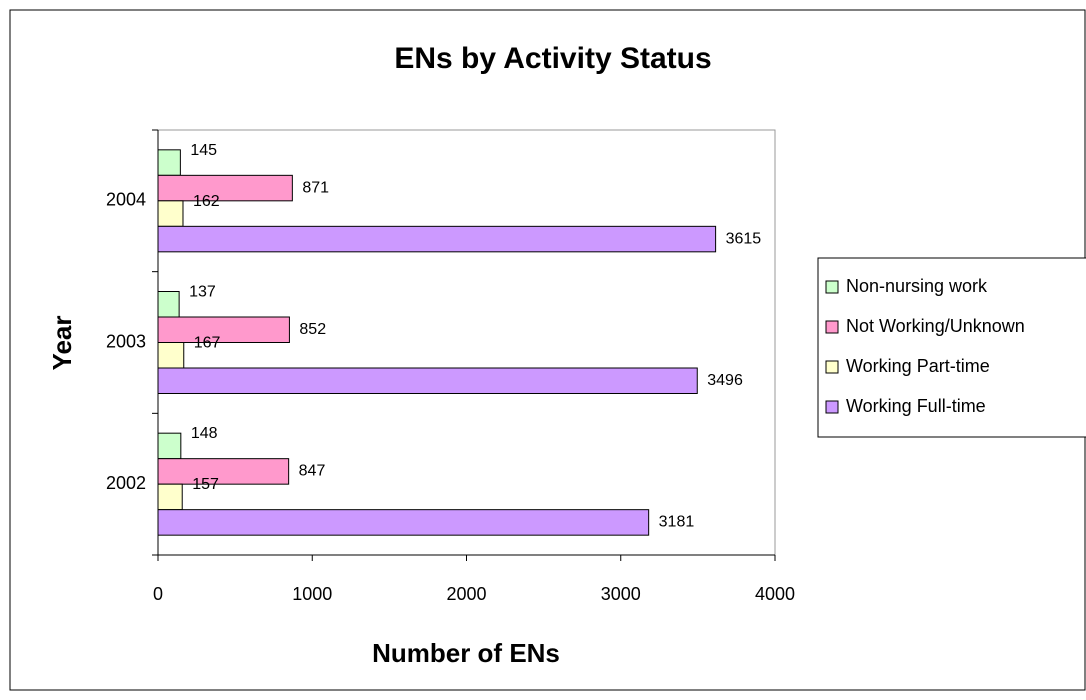 The height and width of the screenshot is (700, 1086). I want to click on x-tick-label: 2000, so click(466, 594).